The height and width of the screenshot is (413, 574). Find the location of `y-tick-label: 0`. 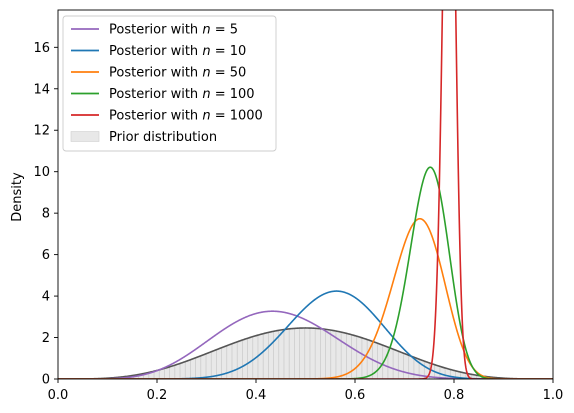

y-tick-label: 0 is located at coordinates (46, 380).